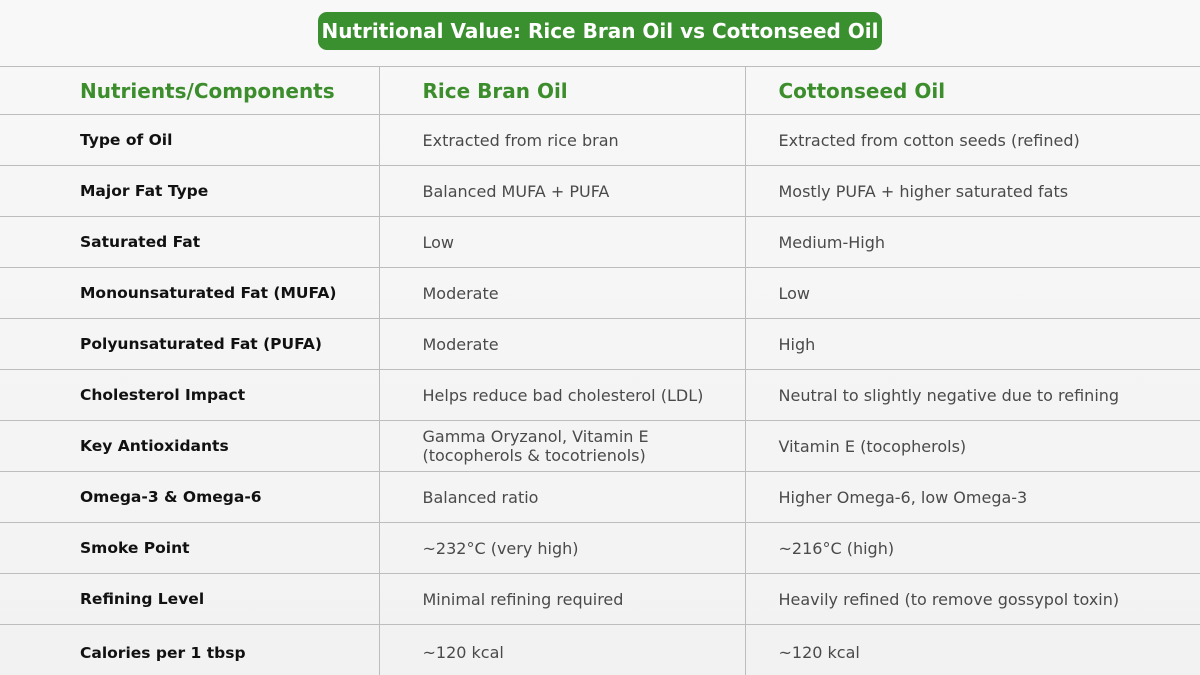  Describe the element at coordinates (972, 191) in the screenshot. I see `cottonseed-oil-value: Mostly PUFA + higher saturated fats` at that location.